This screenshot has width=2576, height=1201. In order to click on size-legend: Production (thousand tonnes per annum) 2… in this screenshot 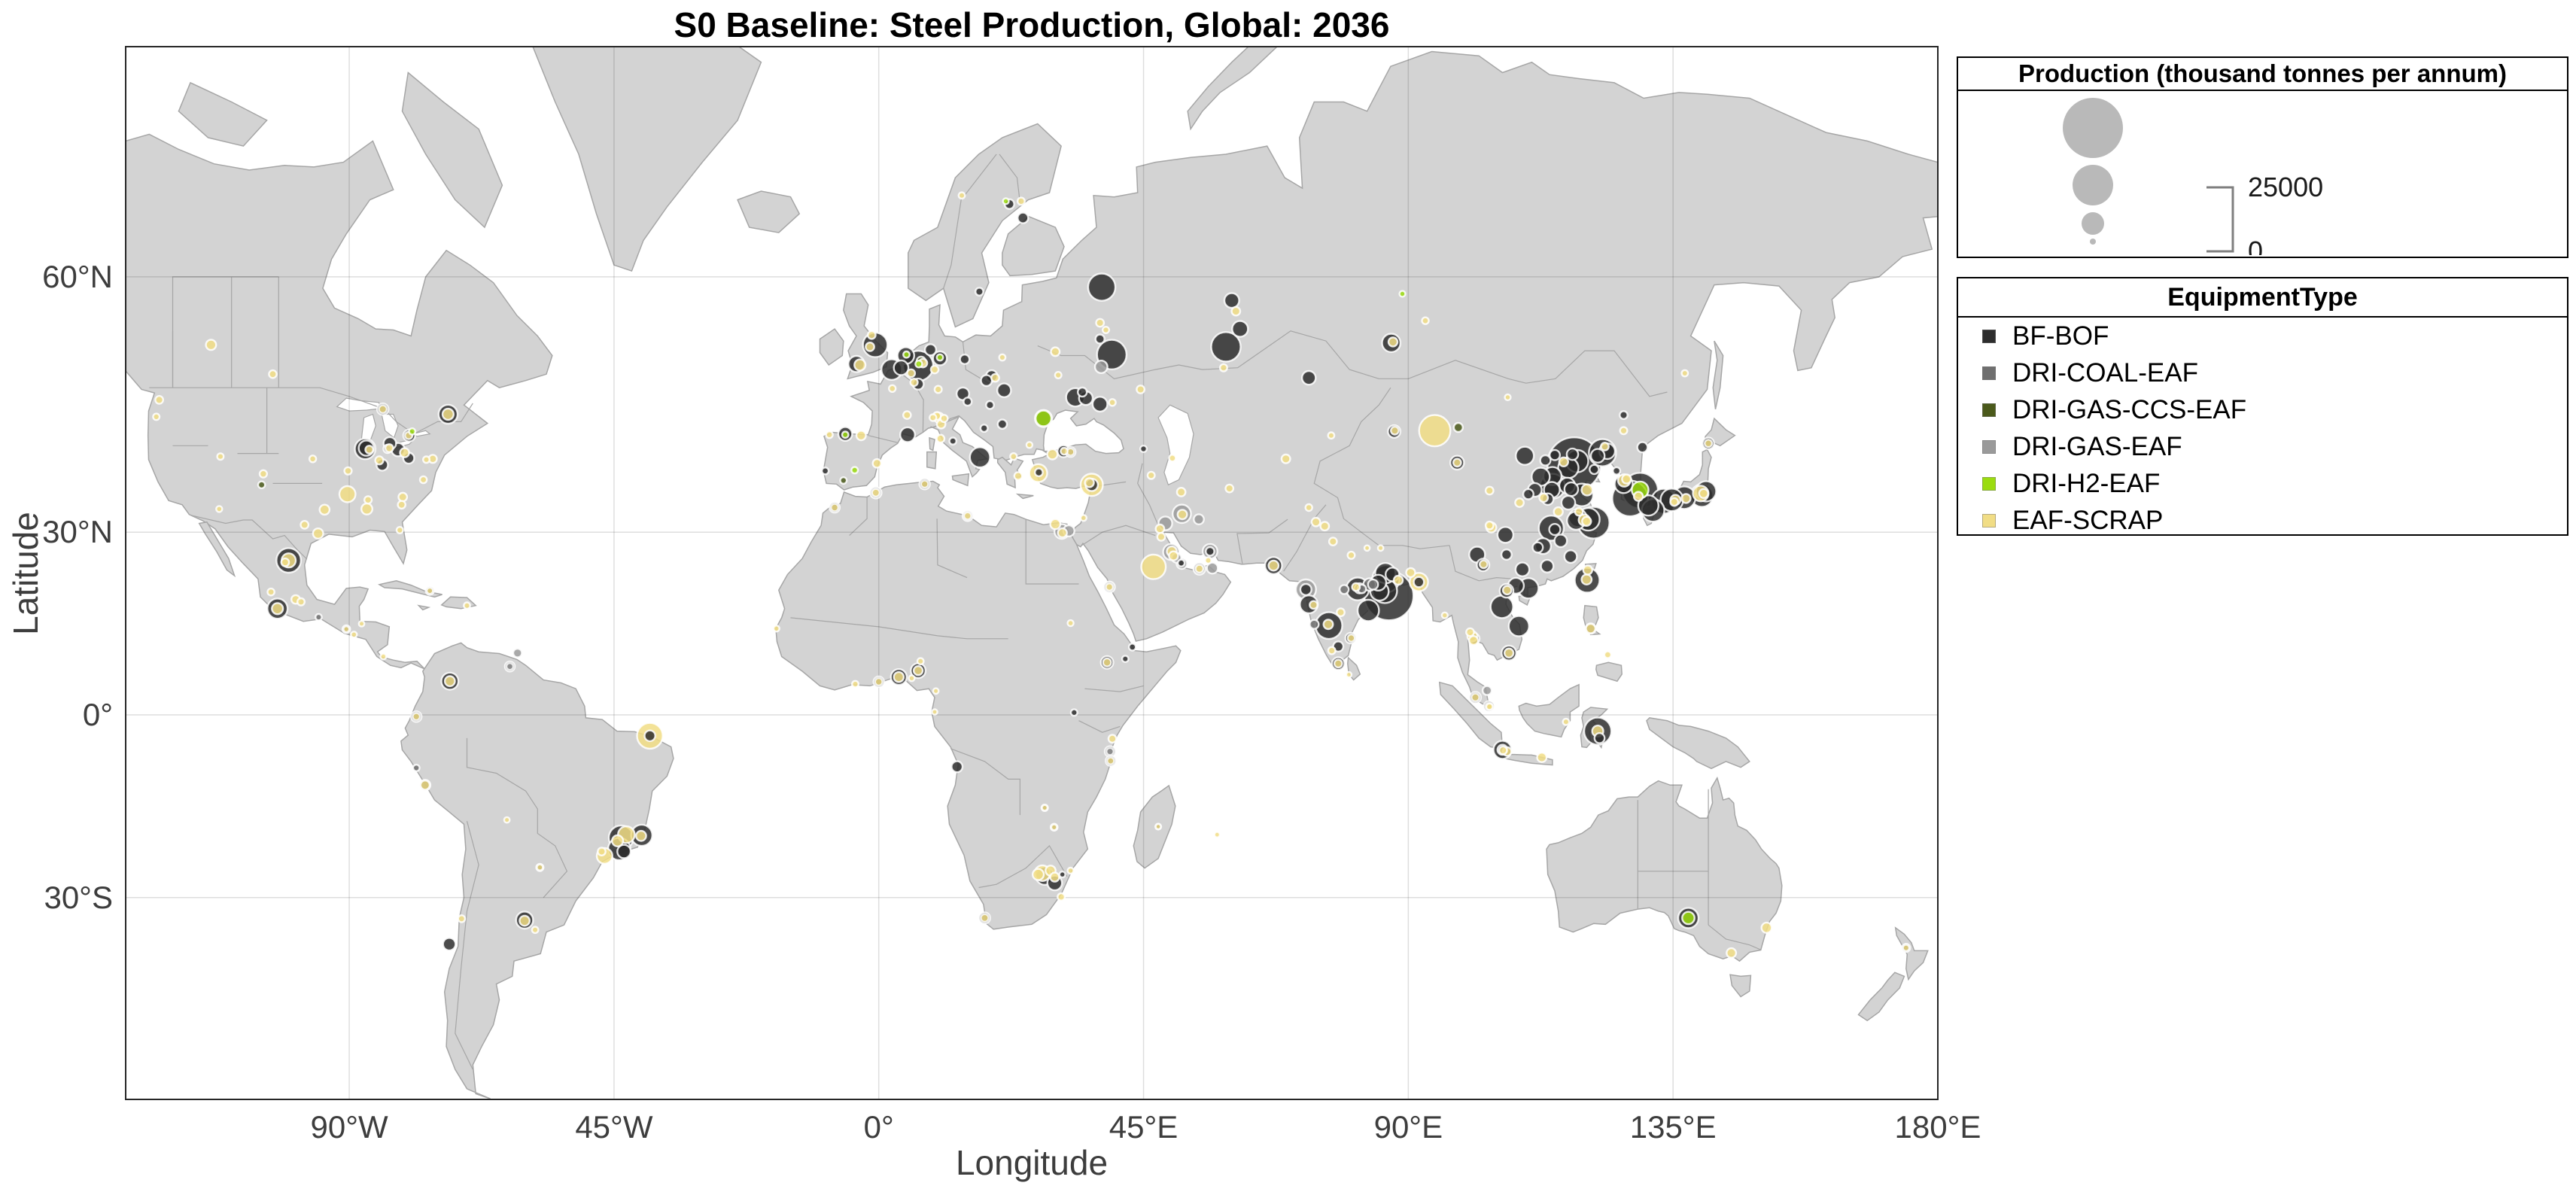, I will do `click(2262, 161)`.